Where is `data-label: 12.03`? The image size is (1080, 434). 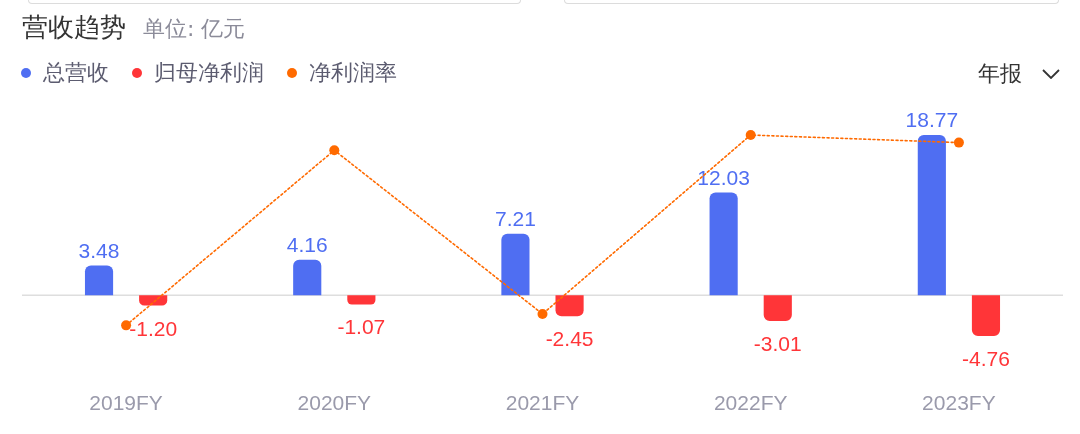 data-label: 12.03 is located at coordinates (723, 177).